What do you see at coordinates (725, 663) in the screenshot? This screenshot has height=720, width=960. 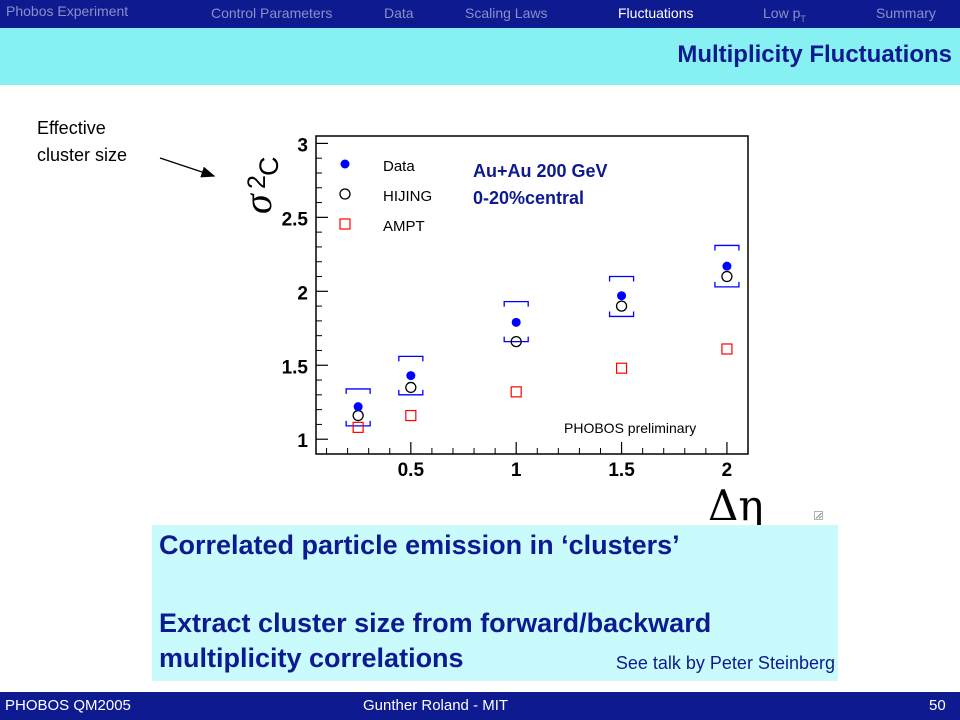 I see `textbox-talk-reference: See talk by Peter Steinberg` at bounding box center [725, 663].